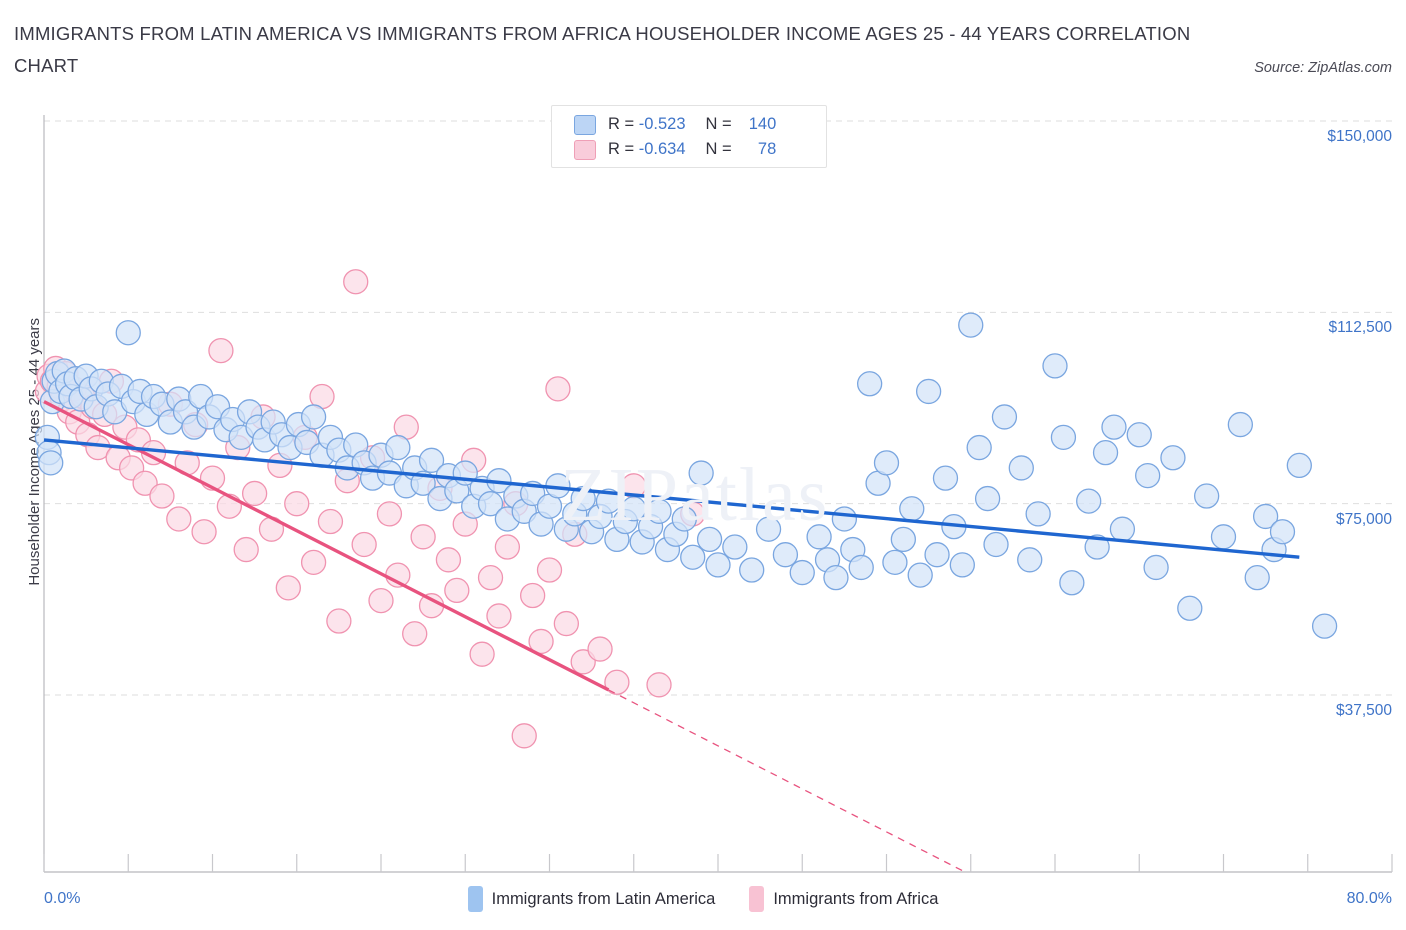 The height and width of the screenshot is (930, 1406). Describe the element at coordinates (62, 898) in the screenshot. I see `x-axis-min-label: 0.0%` at that location.